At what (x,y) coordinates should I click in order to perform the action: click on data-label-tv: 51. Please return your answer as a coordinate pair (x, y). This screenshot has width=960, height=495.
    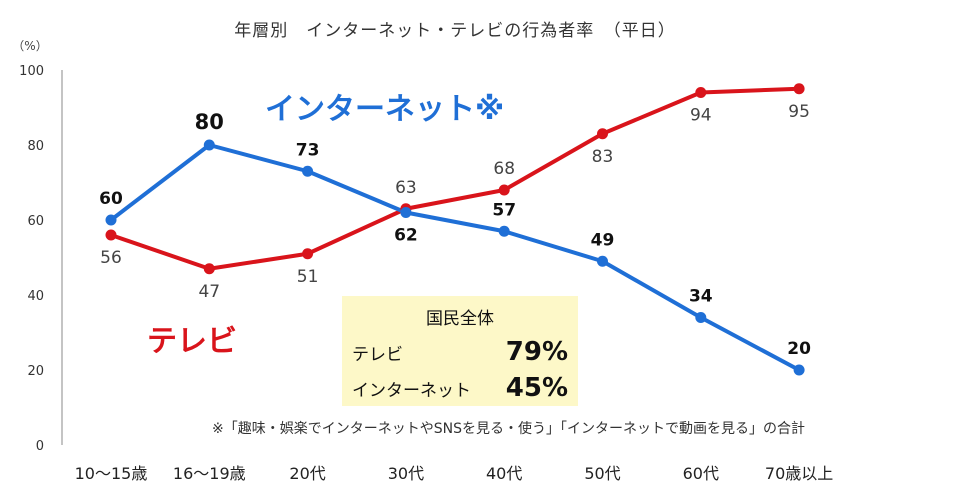
    Looking at the image, I should click on (308, 277).